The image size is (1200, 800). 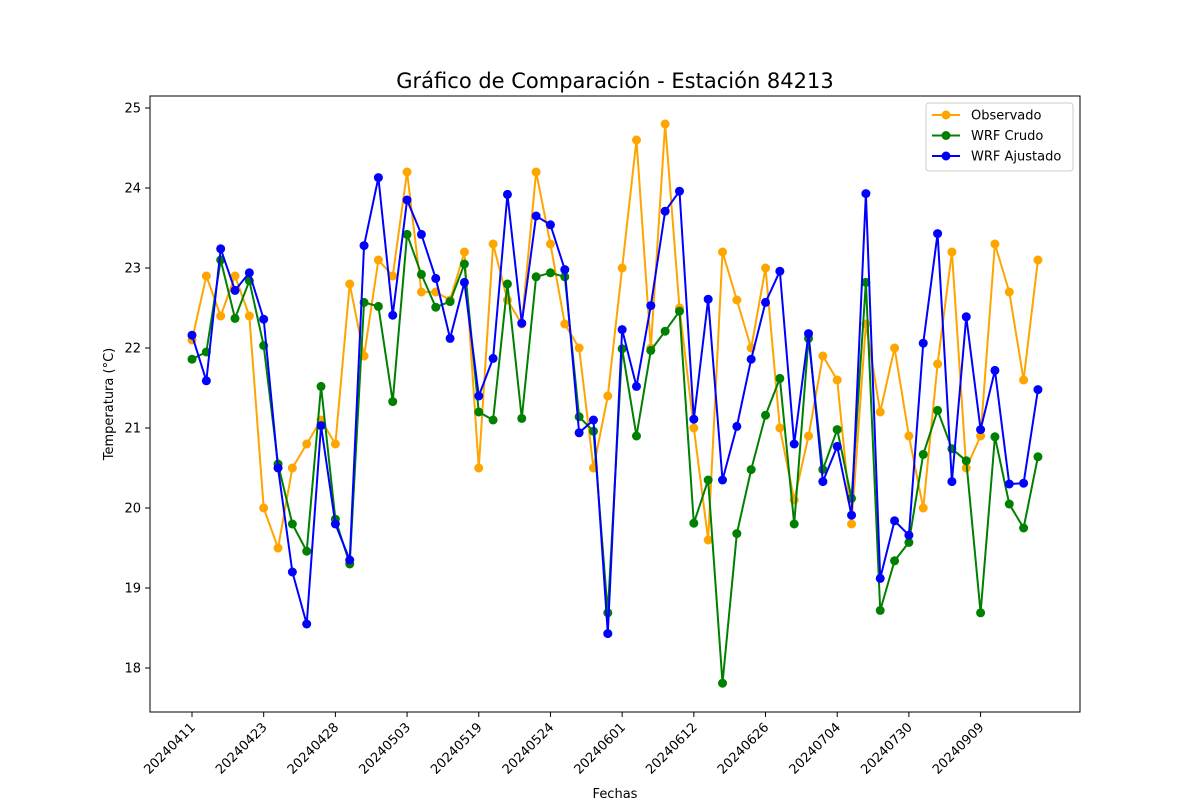 I want to click on legend-item: WRF Ajustado, so click(x=996, y=157).